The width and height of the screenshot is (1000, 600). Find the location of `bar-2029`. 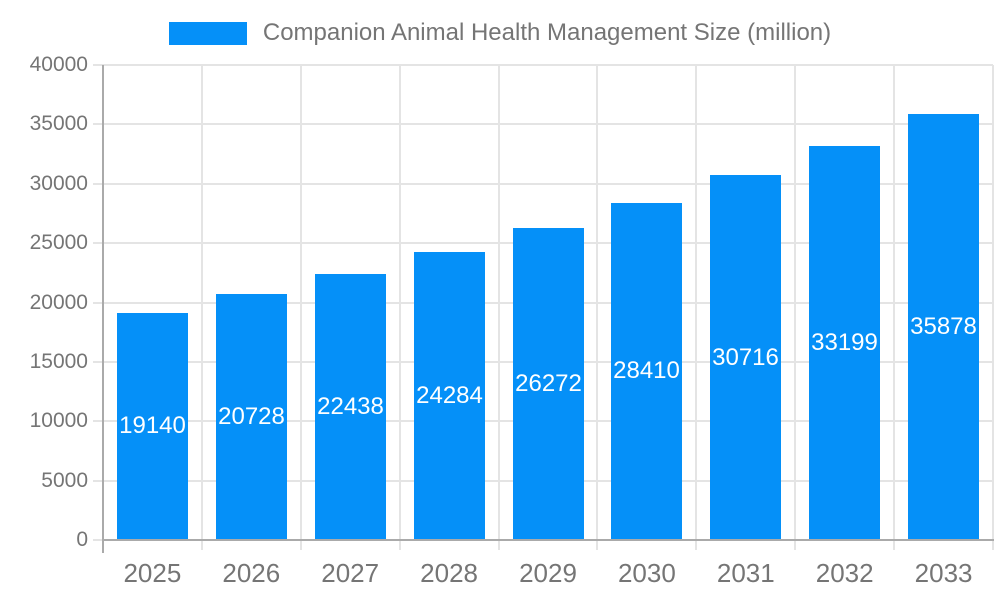

bar-2029 is located at coordinates (548, 384).